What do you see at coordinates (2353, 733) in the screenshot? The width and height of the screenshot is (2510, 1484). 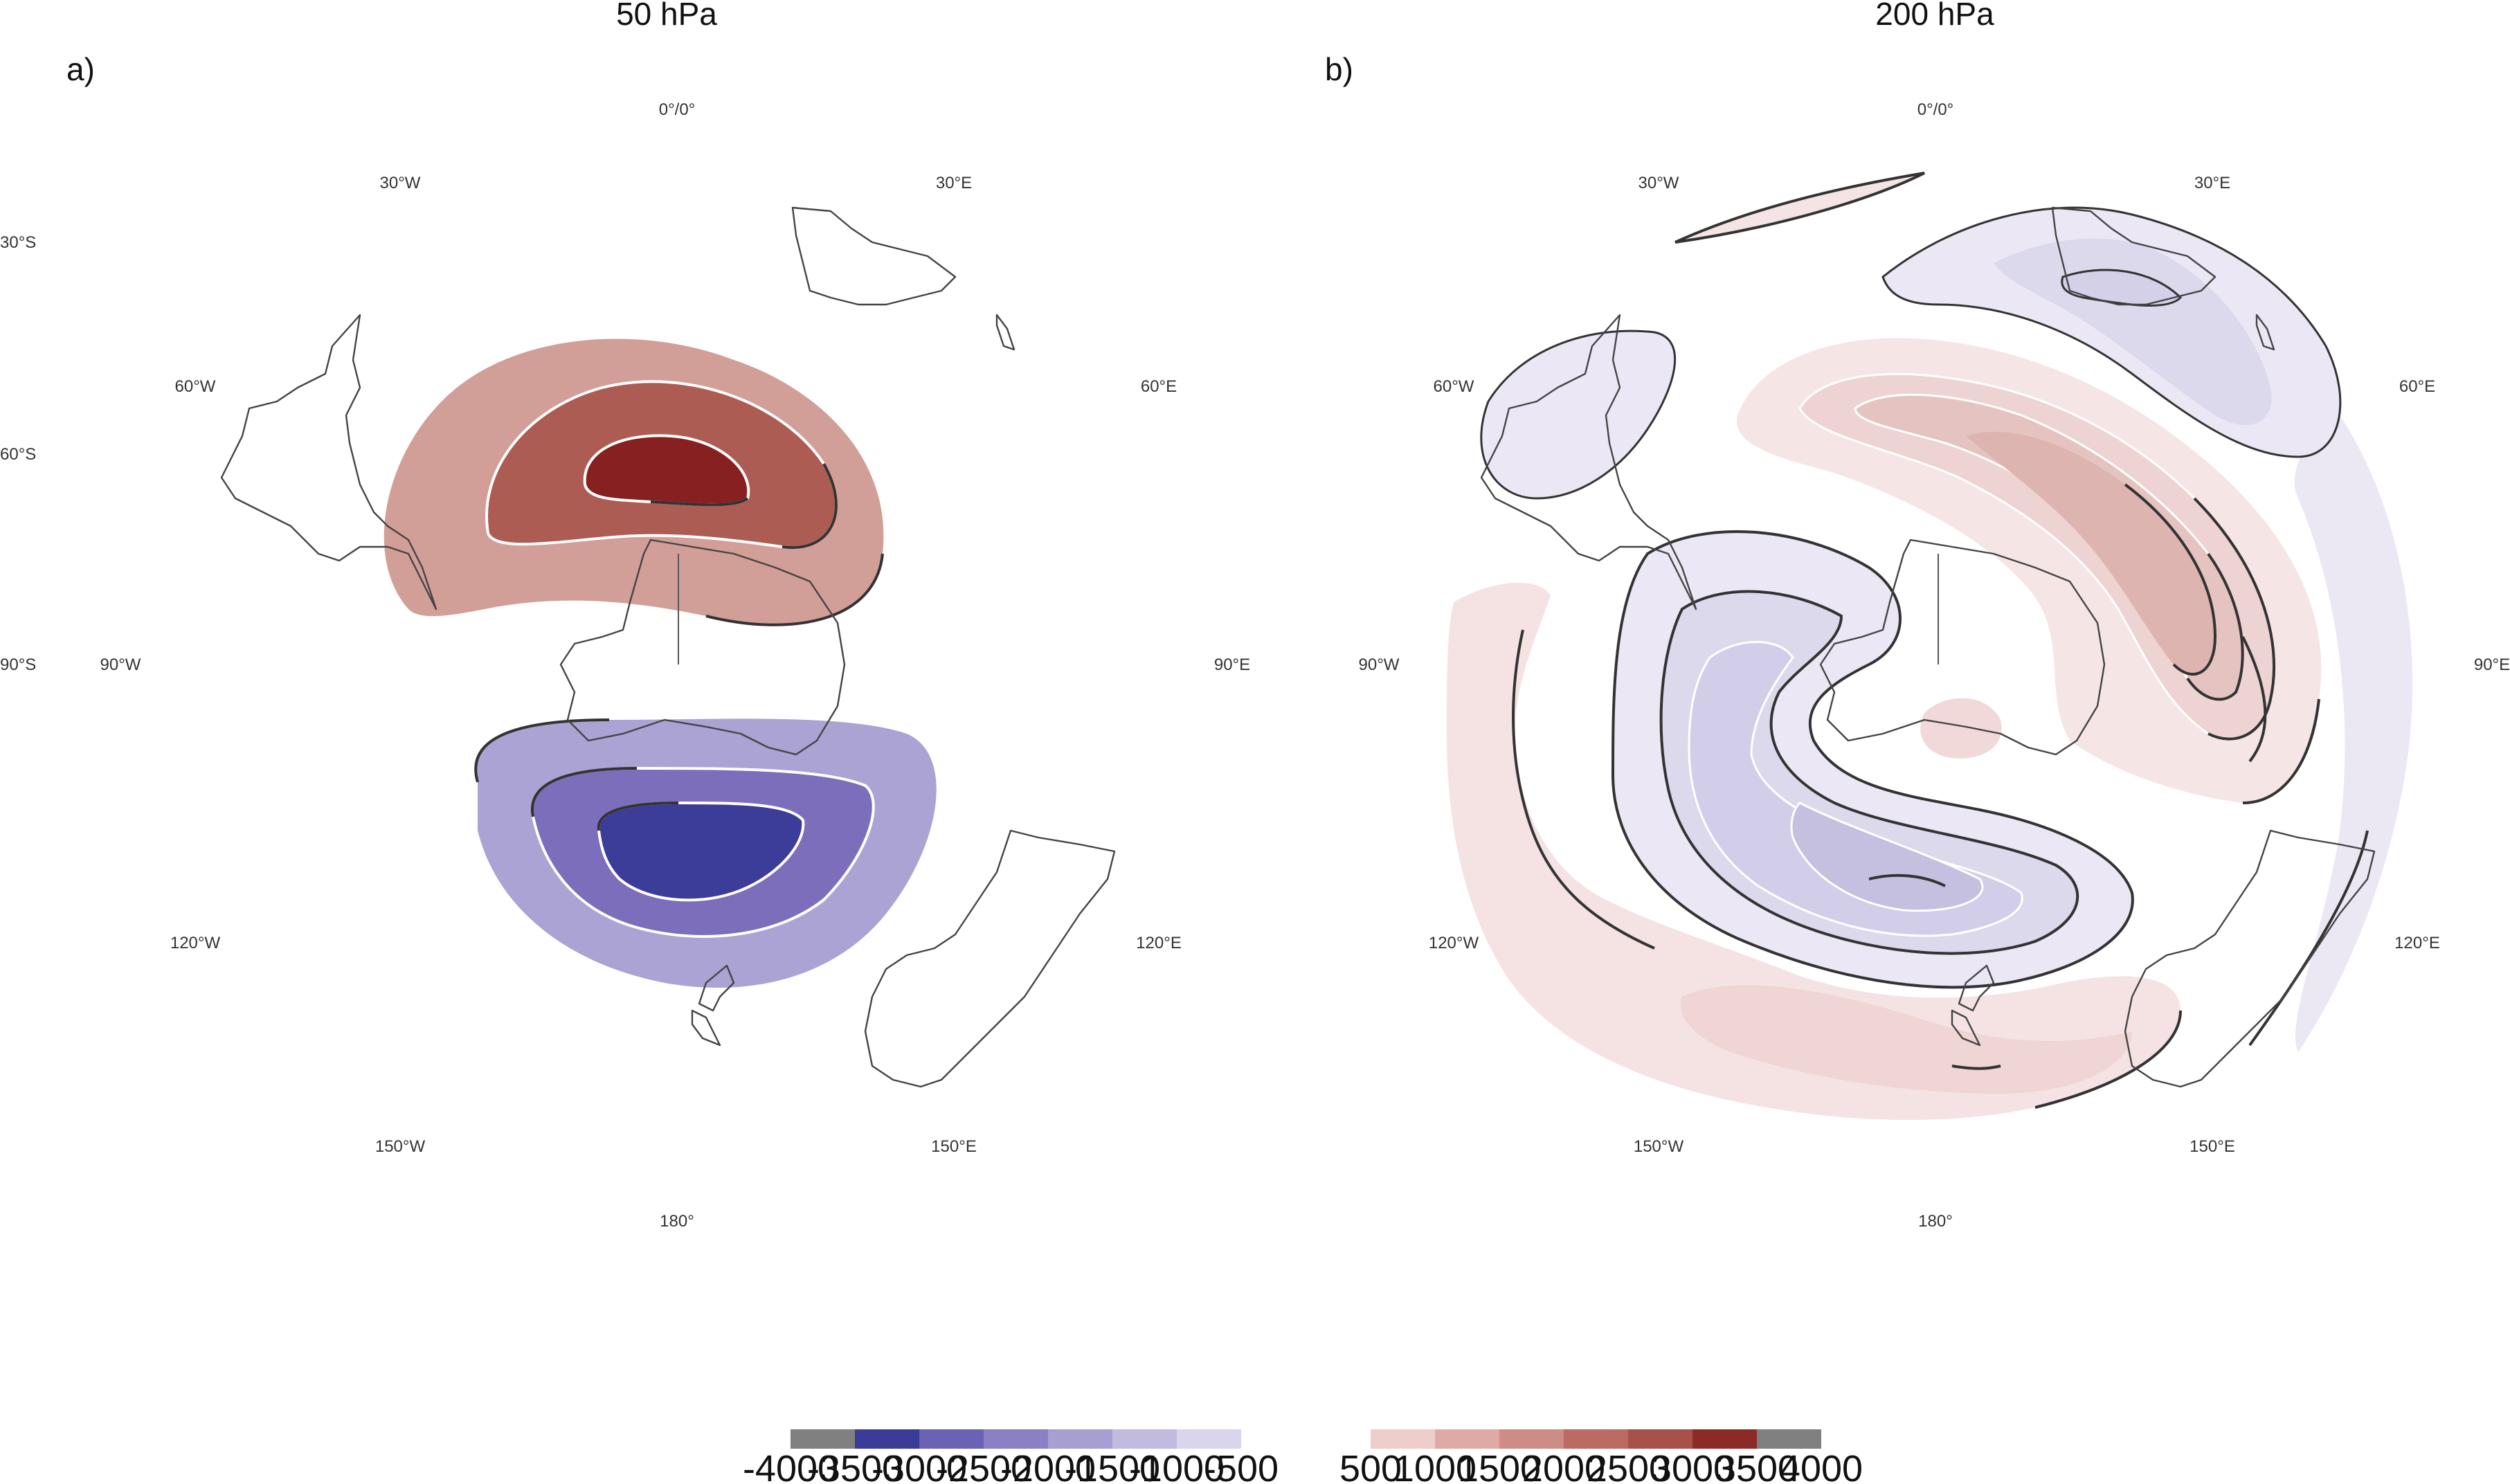 I see `contour-fill-neg-far` at bounding box center [2353, 733].